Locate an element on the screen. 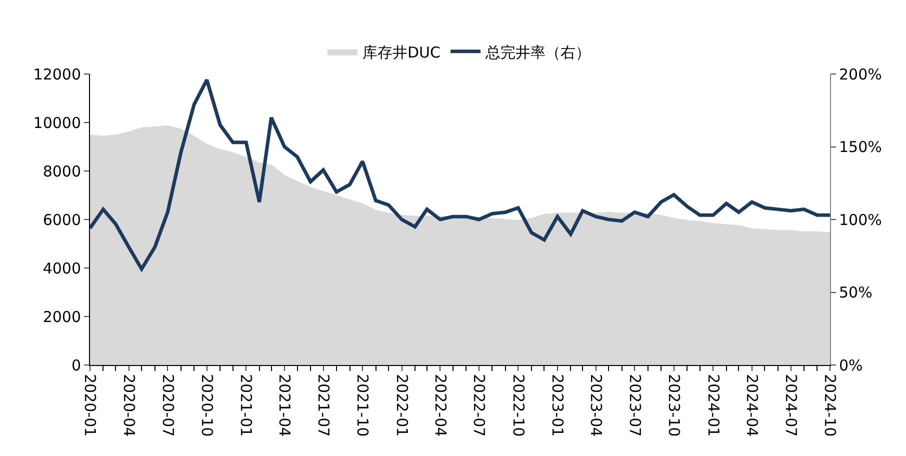 This screenshot has height=456, width=906. x-tick-label: 2023-10 is located at coordinates (674, 405).